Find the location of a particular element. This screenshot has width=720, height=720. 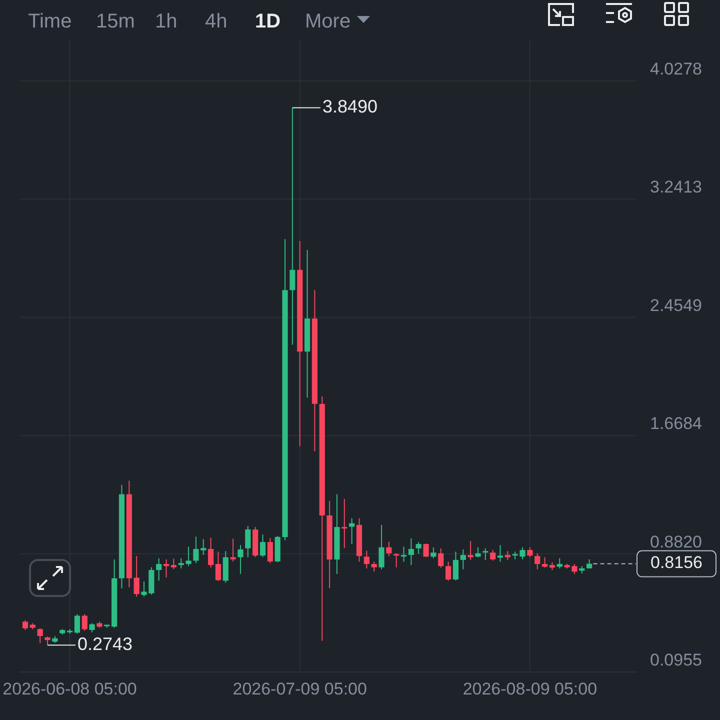

text: More is located at coordinates (328, 21).